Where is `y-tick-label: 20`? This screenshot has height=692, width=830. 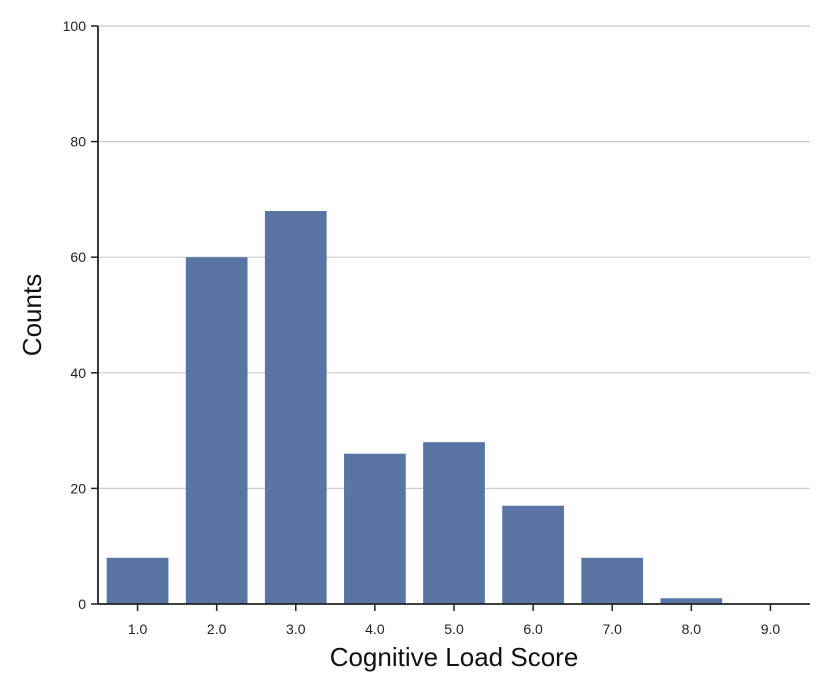
y-tick-label: 20 is located at coordinates (78, 488).